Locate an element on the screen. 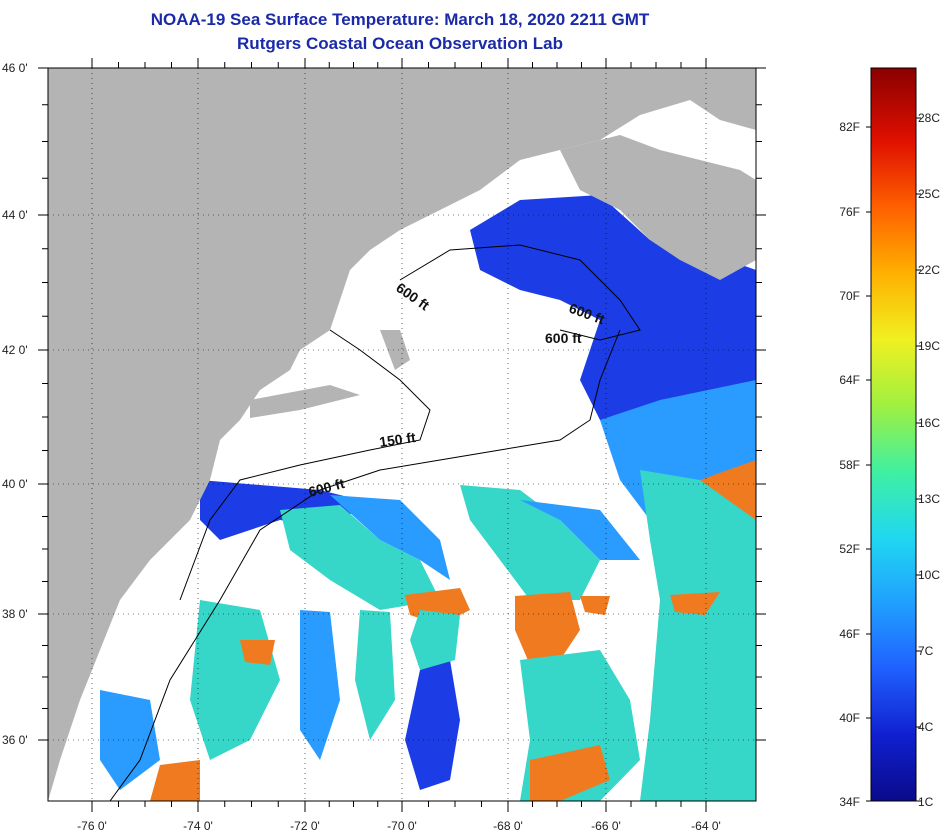  colorbar-c-label: 16C is located at coordinates (929, 423).